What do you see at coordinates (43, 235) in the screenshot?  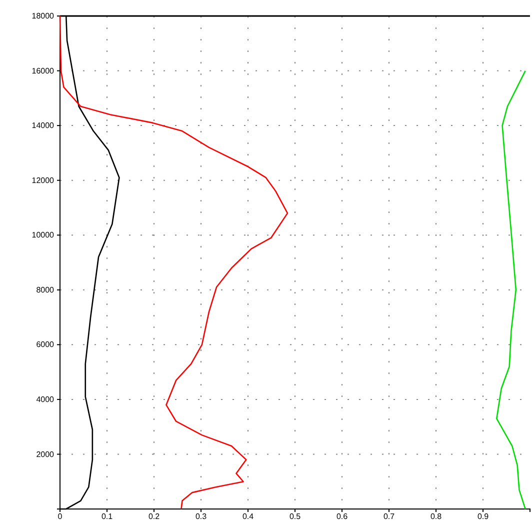 I see `y-tick-label: 10000` at bounding box center [43, 235].